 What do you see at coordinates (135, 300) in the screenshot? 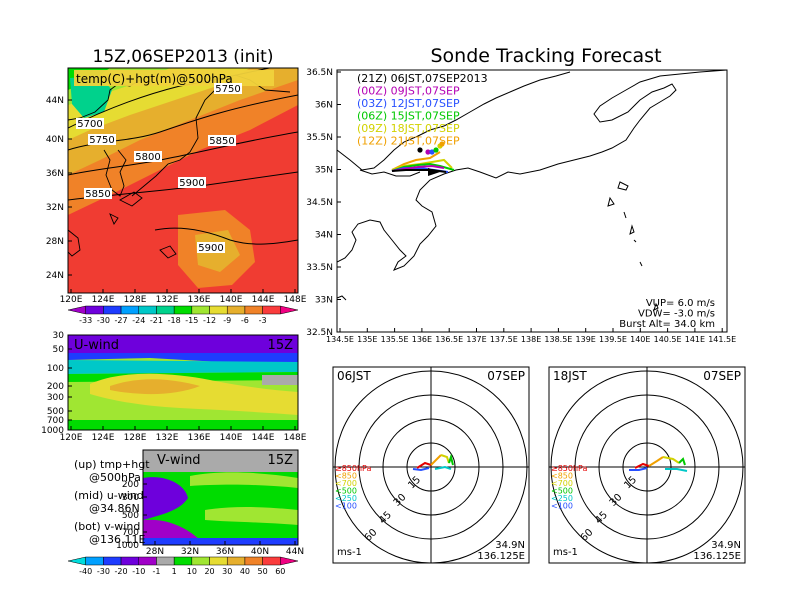
I see `x-tick-label: 128E` at bounding box center [135, 300].